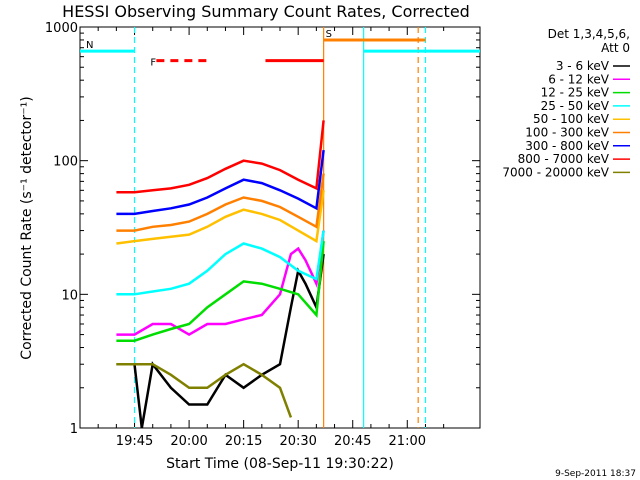 Image resolution: width=640 pixels, height=480 pixels. Describe the element at coordinates (280, 49) in the screenshot. I see `flag-bars: N F S` at that location.